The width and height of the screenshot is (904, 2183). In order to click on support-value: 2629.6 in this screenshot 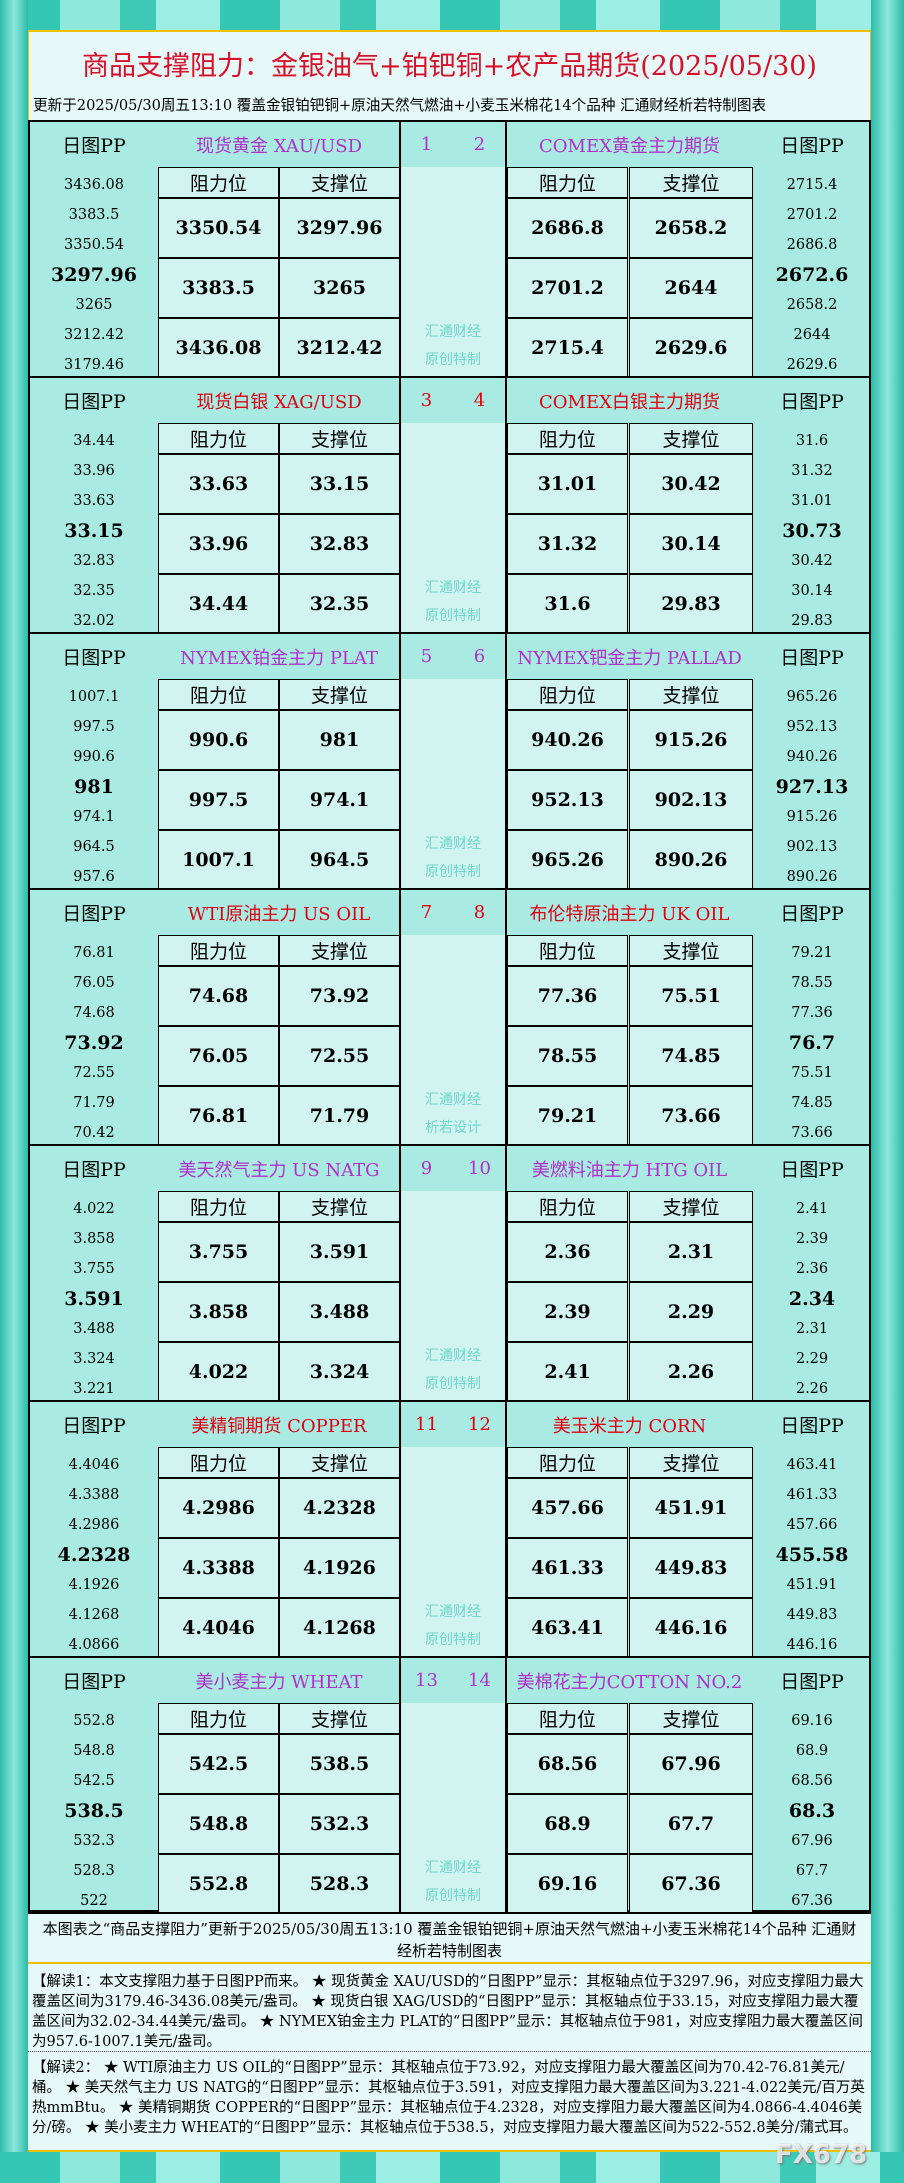, I will do `click(691, 348)`.